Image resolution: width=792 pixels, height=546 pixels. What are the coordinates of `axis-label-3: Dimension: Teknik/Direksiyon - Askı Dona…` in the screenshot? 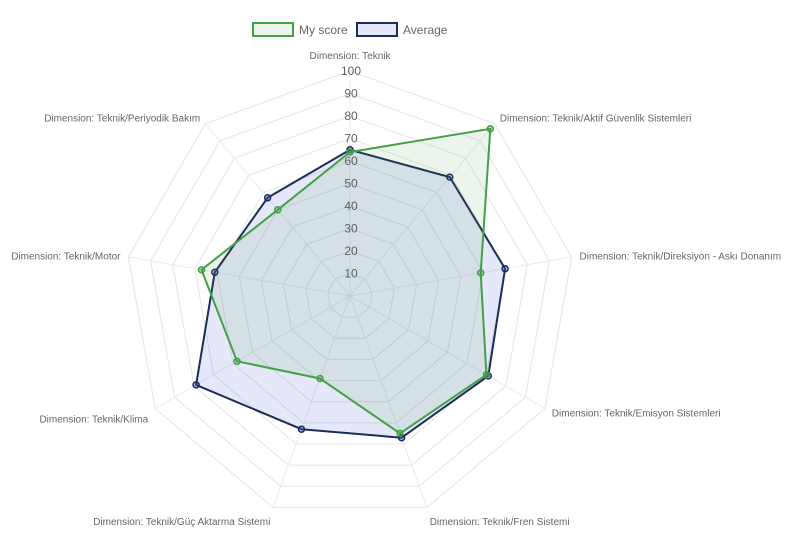 It's located at (681, 257).